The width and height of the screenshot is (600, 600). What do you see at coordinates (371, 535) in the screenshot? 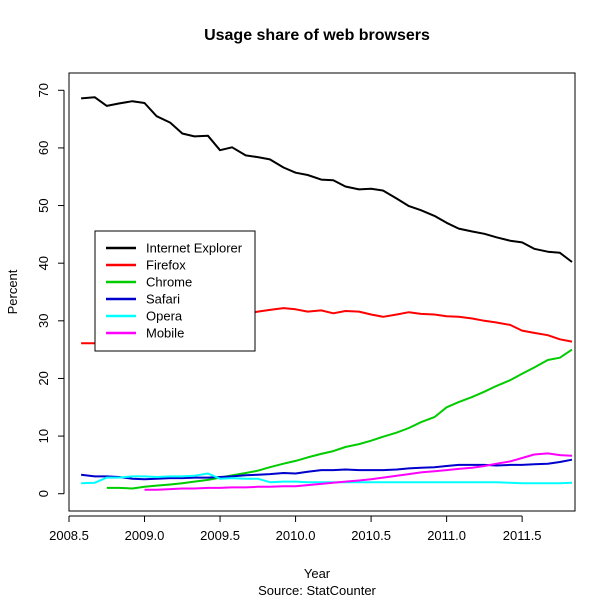
I see `x-tick-label: 2010.5` at bounding box center [371, 535].